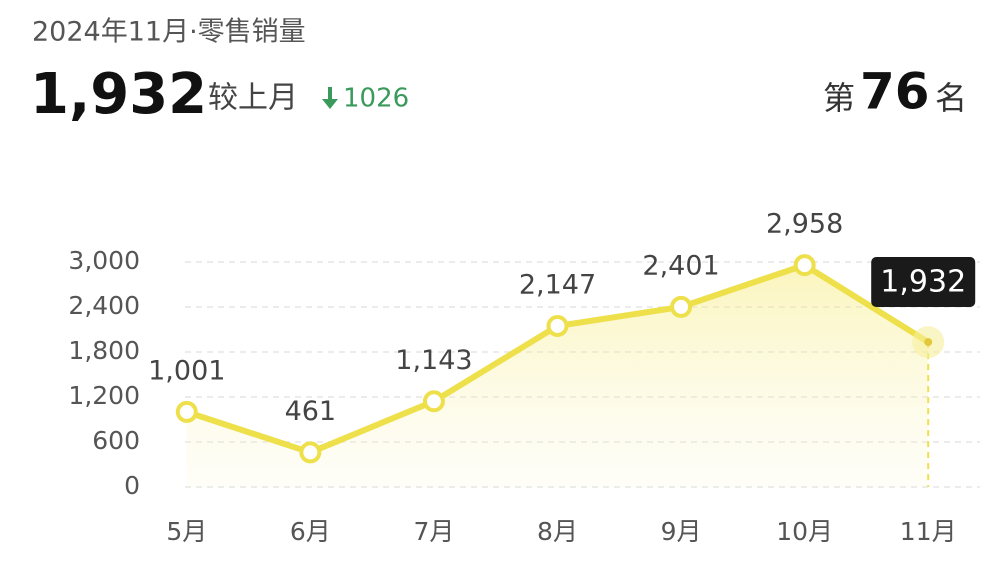 This screenshot has width=1000, height=563. Describe the element at coordinates (804, 224) in the screenshot. I see `value-label: 2,958` at that location.